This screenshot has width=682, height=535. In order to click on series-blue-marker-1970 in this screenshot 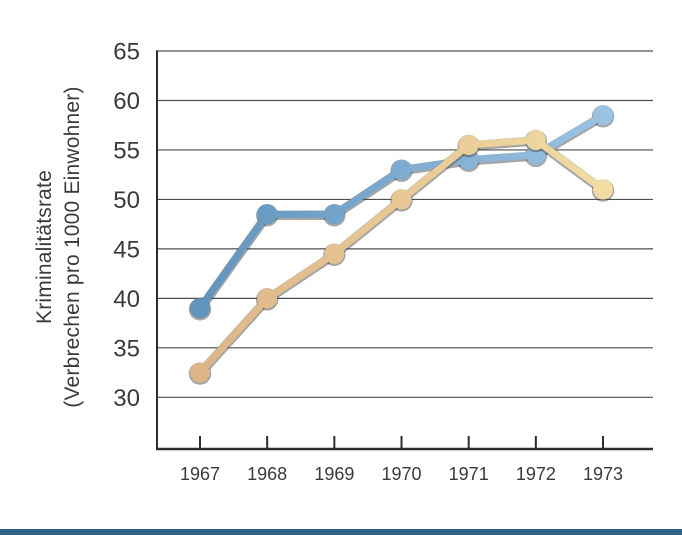, I will do `click(401, 169)`.